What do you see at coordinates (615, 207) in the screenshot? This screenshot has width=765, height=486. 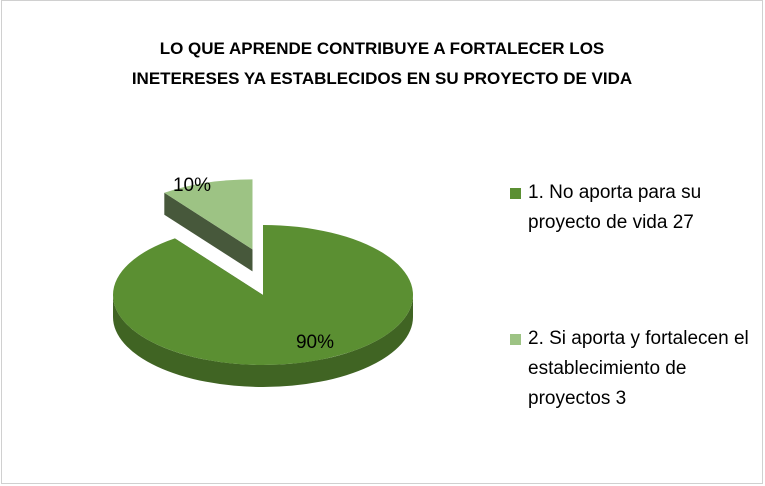 I see `legend-label: 1. No aporta para su proyecto de vida 27` at bounding box center [615, 207].